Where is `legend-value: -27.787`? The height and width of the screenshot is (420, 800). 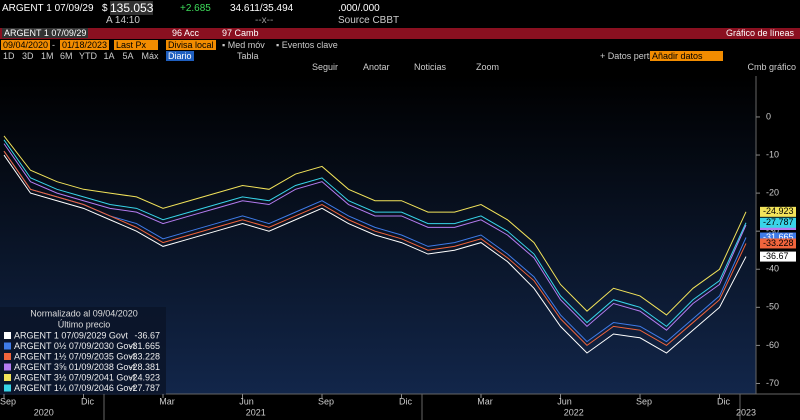
legend-value: -27.787 is located at coordinates (144, 388).